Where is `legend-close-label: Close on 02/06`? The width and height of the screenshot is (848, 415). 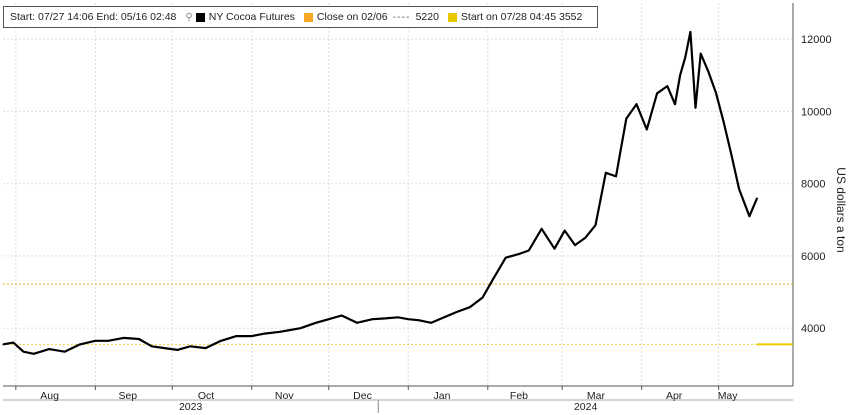
legend-close-label: Close on 02/06 is located at coordinates (352, 17).